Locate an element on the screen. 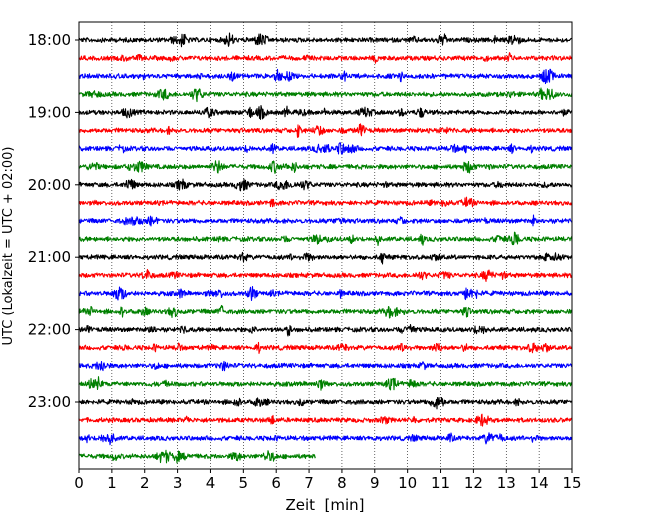 The image size is (650, 525). trace-row-1930 is located at coordinates (325, 148).